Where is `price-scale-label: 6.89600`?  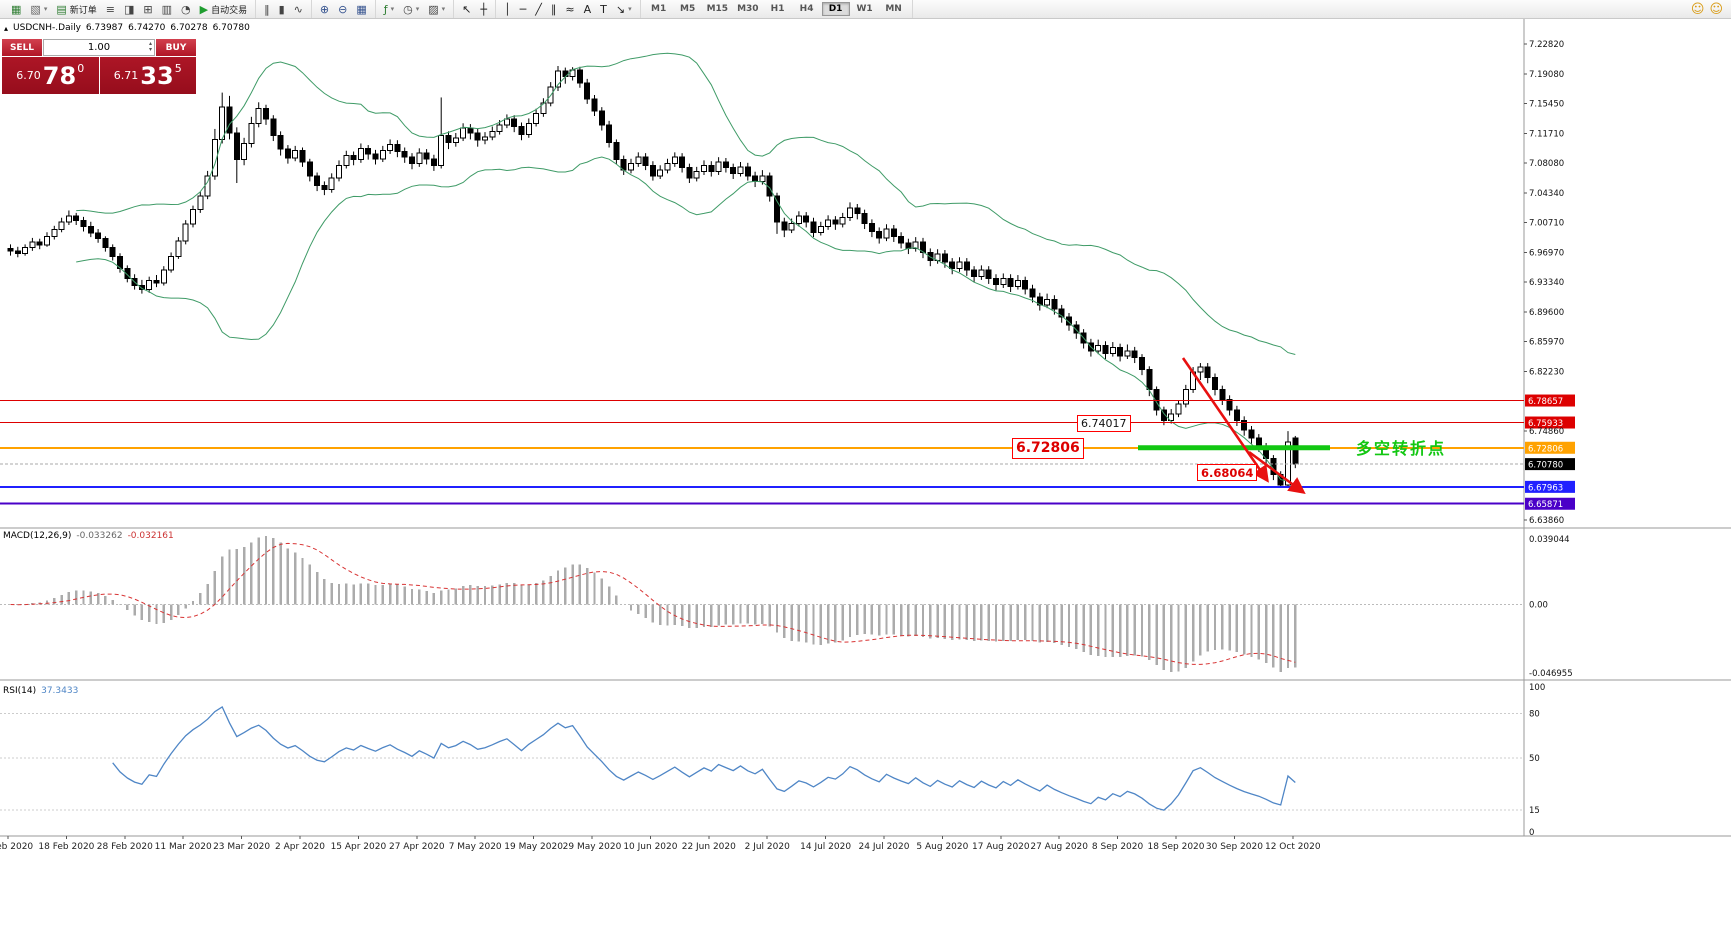 price-scale-label: 6.89600 is located at coordinates (1546, 313).